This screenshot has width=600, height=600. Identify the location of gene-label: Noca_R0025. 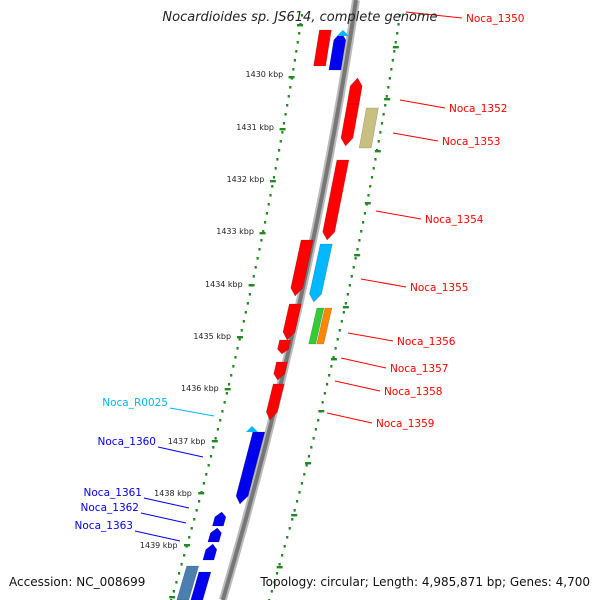
(135, 403).